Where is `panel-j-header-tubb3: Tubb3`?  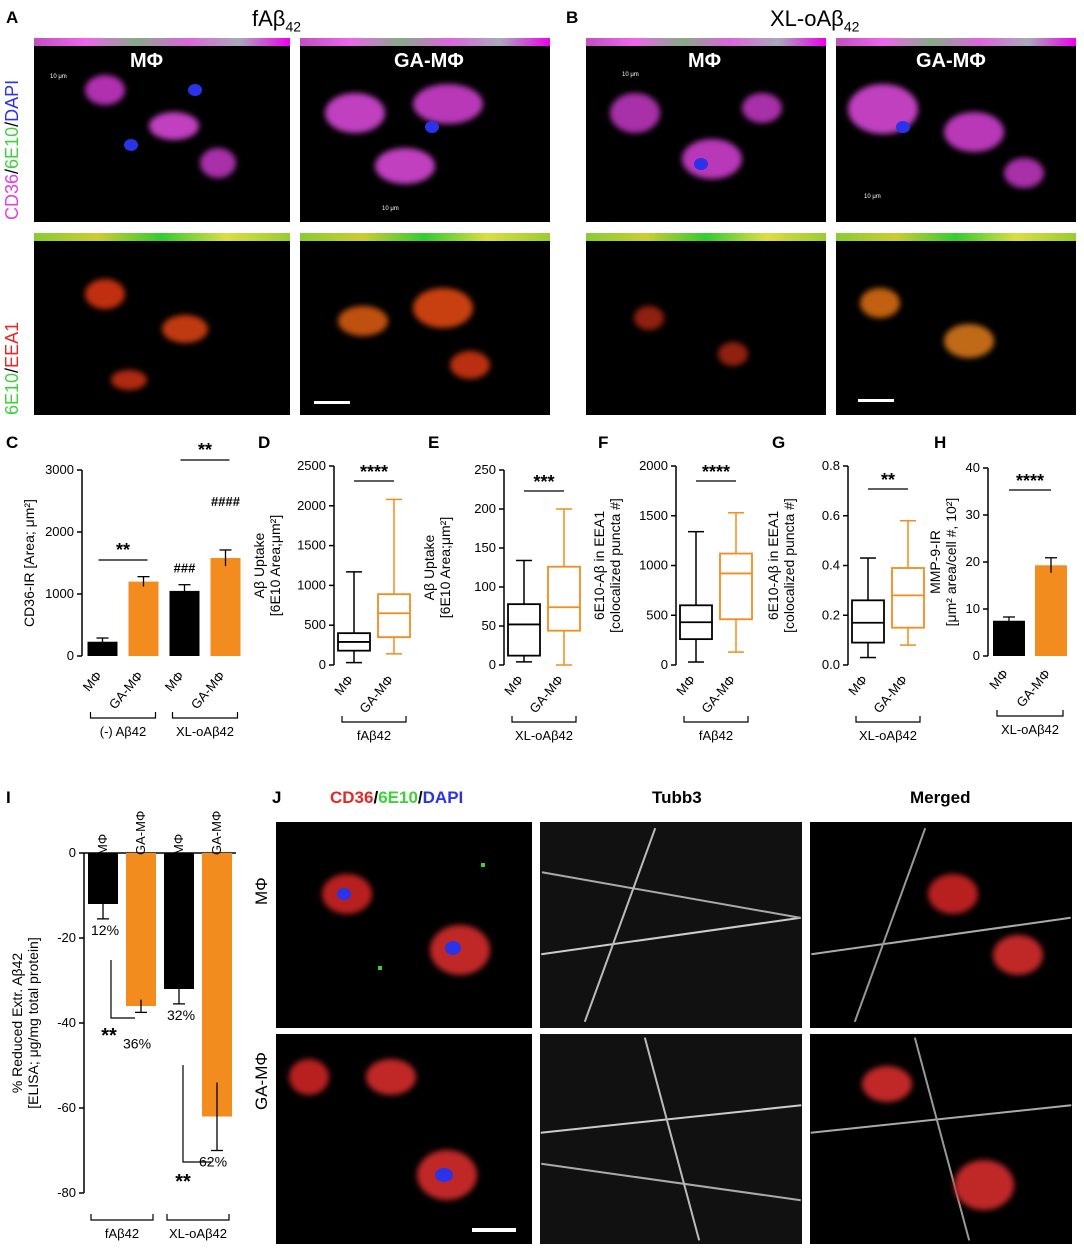
panel-j-header-tubb3: Tubb3 is located at coordinates (677, 797).